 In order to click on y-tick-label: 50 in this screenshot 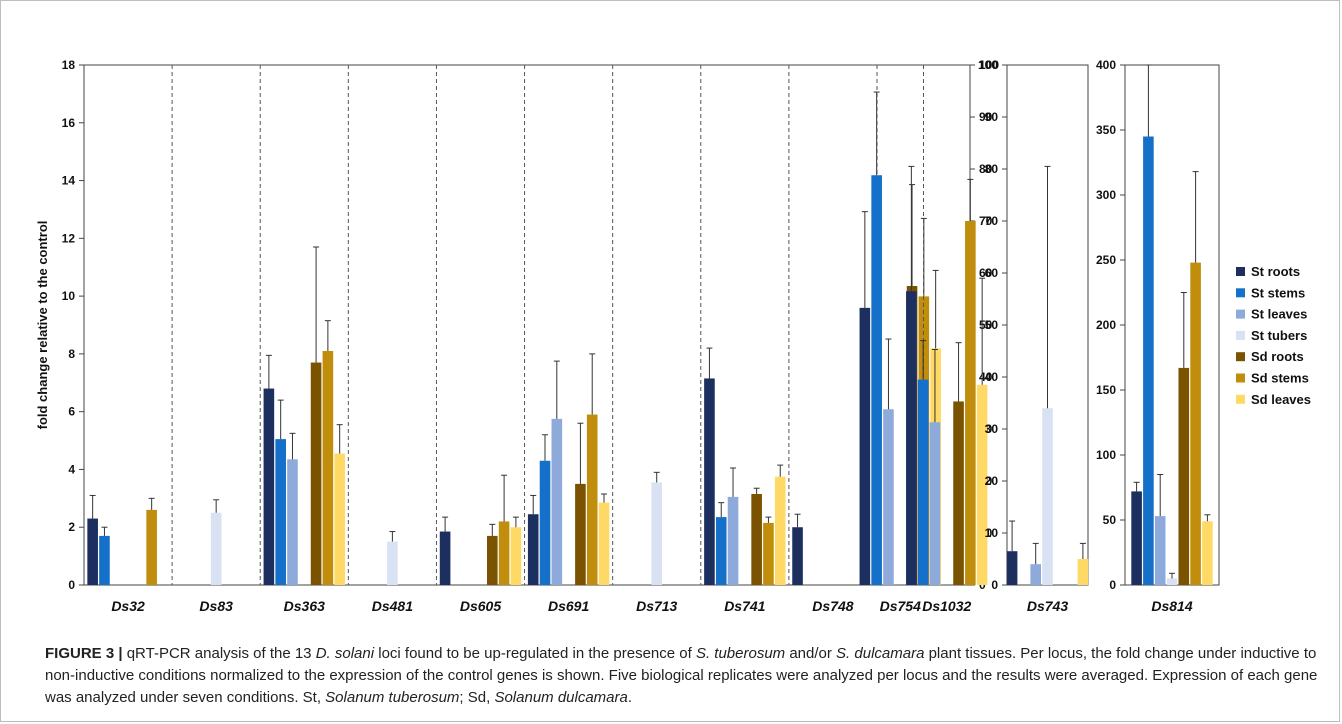, I will do `click(1110, 520)`.